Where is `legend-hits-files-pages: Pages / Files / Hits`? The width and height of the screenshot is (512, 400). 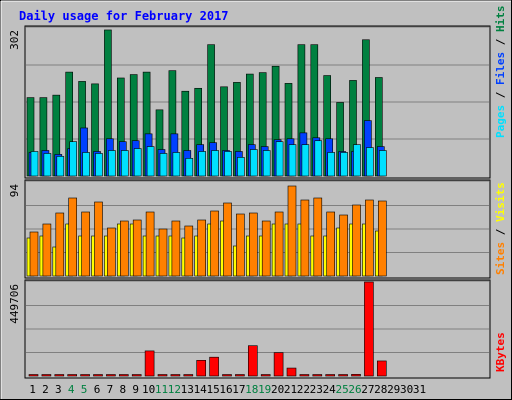 legend-hits-files-pages: Pages / Files / Hits is located at coordinates (500, 72).